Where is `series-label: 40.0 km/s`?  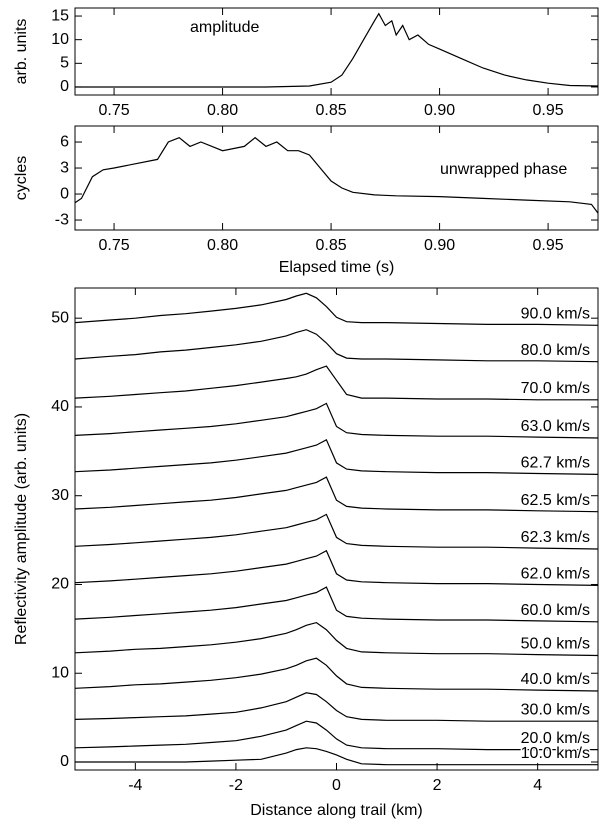 series-label: 40.0 km/s is located at coordinates (555, 679).